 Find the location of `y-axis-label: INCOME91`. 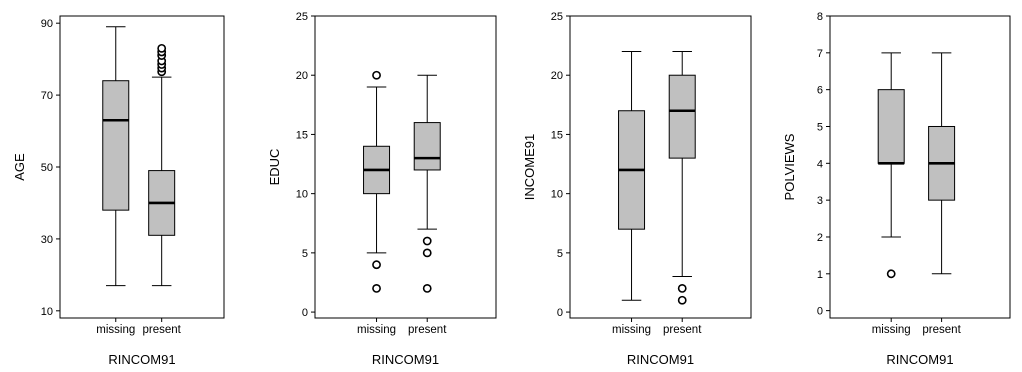

y-axis-label: INCOME91 is located at coordinates (529, 167).